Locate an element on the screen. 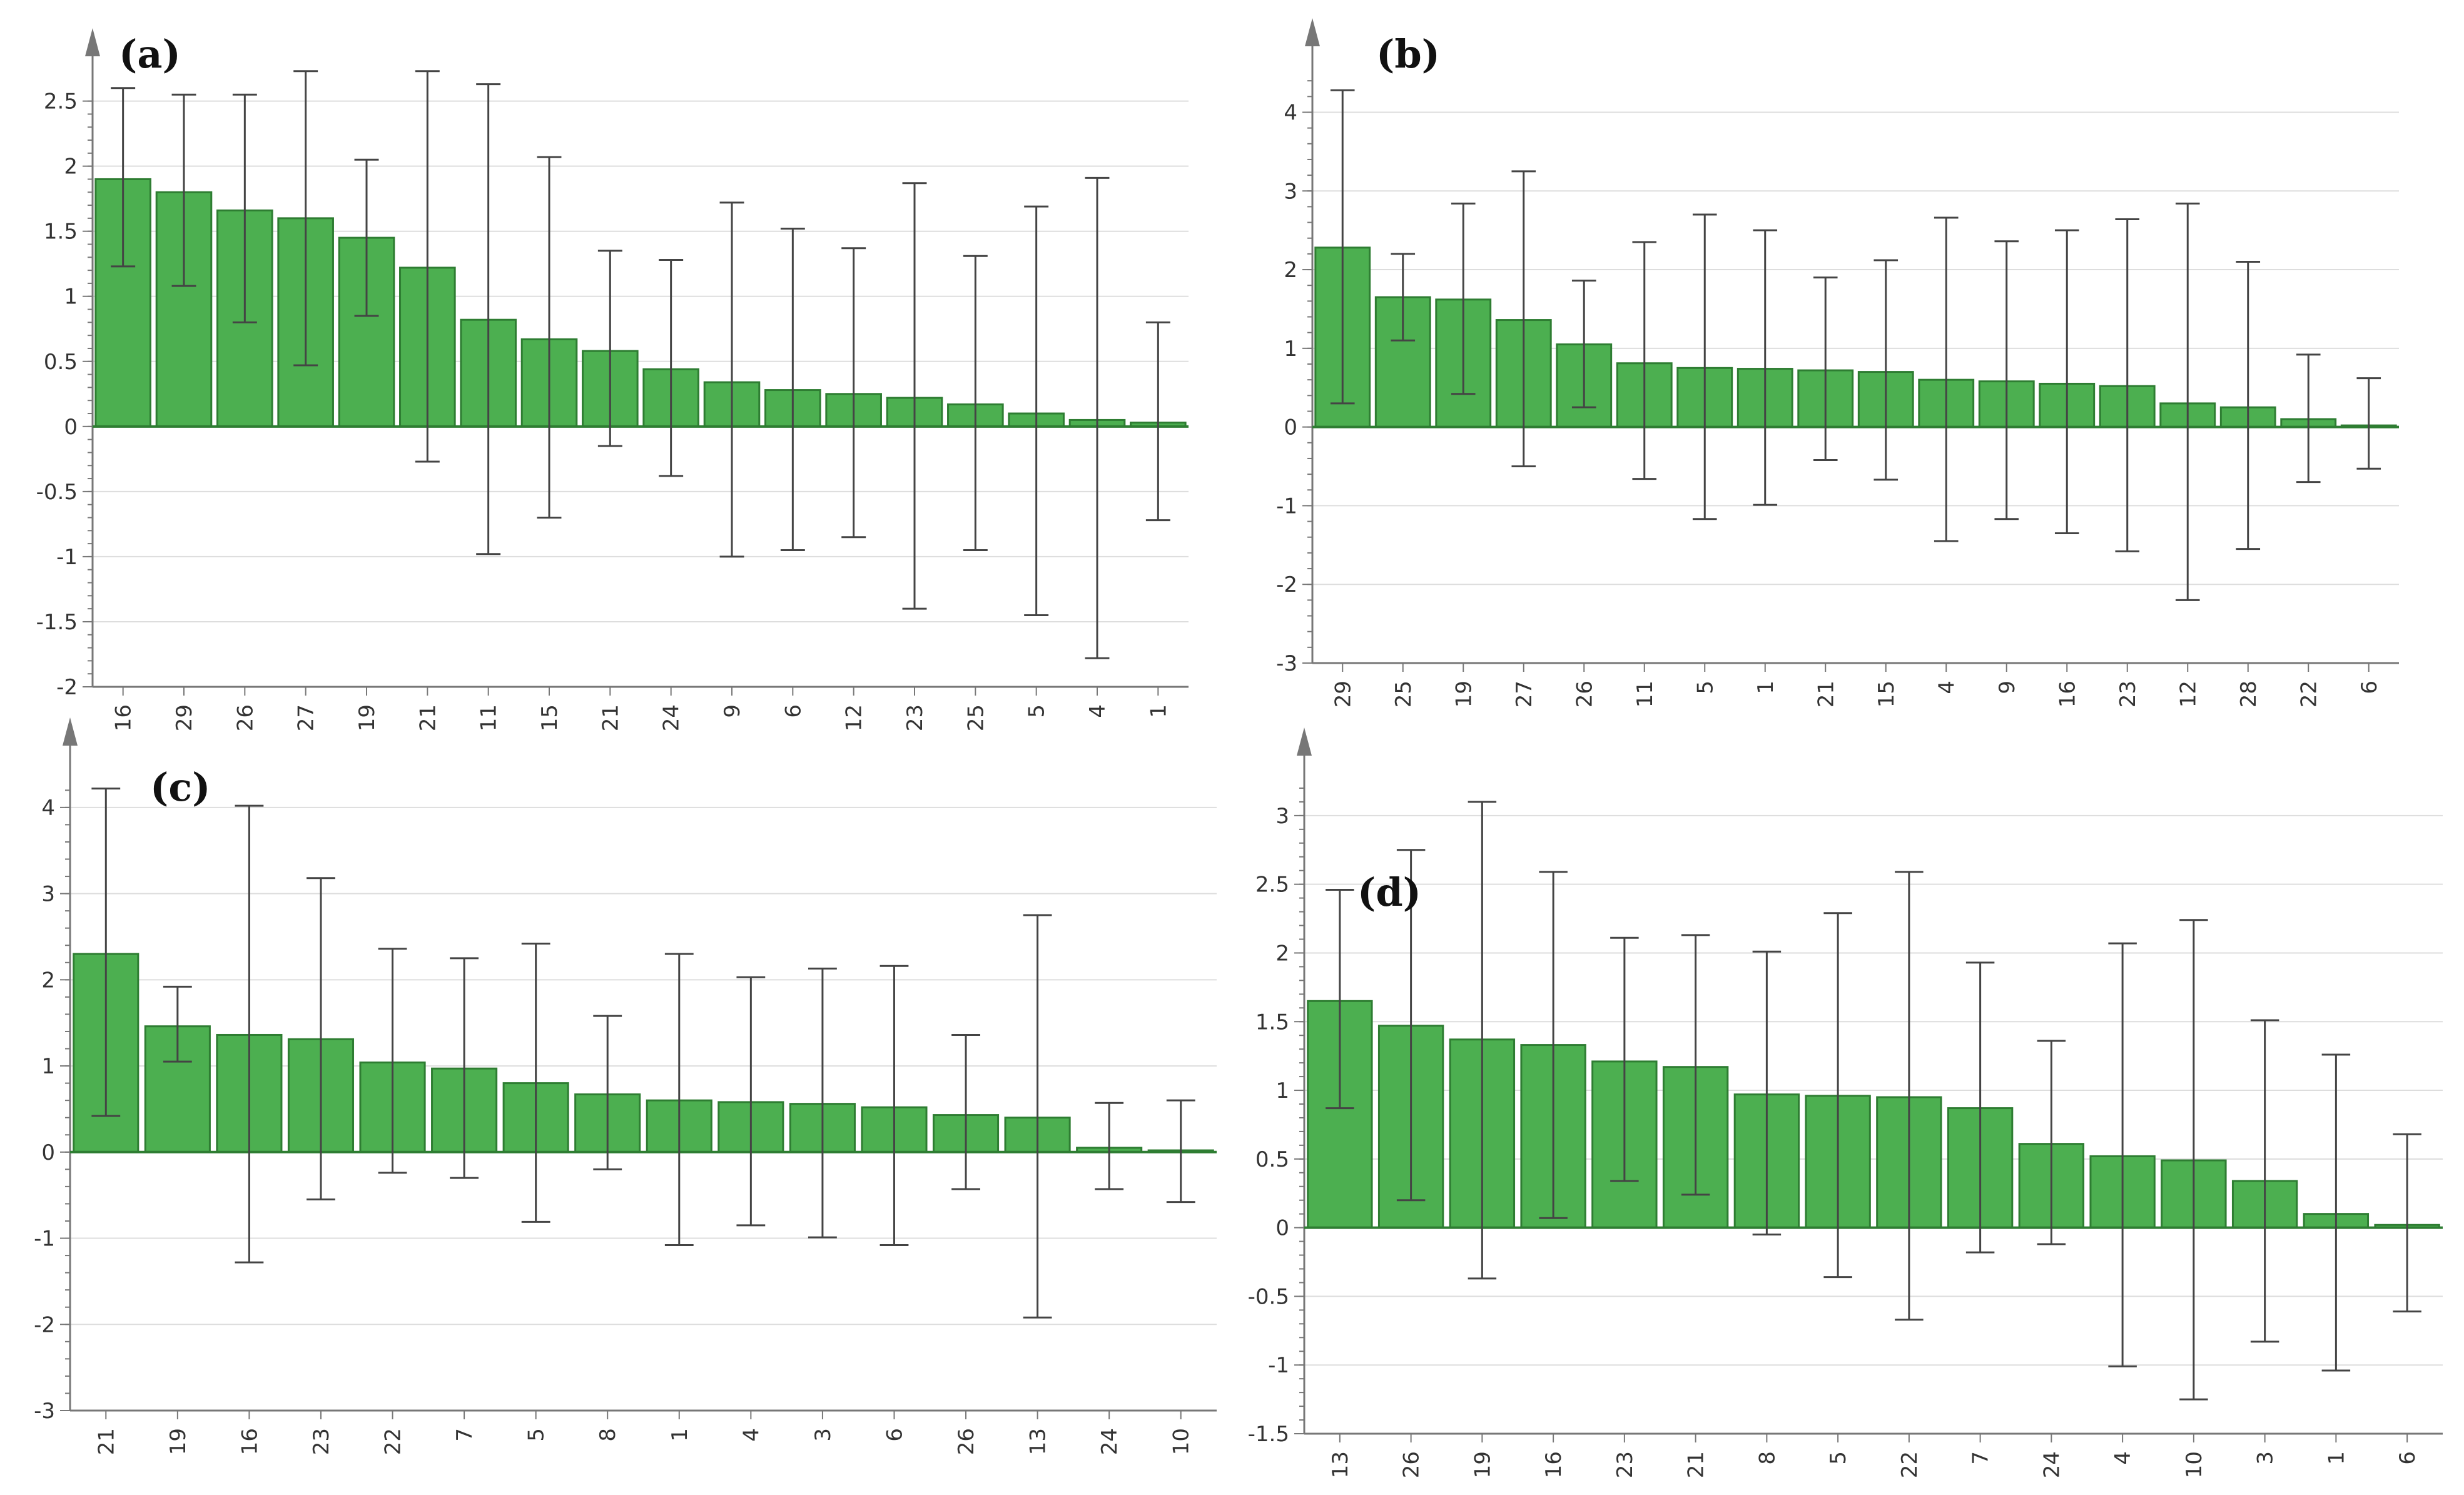 The width and height of the screenshot is (2464, 1495). y-tick-label: -3 is located at coordinates (44, 1411).